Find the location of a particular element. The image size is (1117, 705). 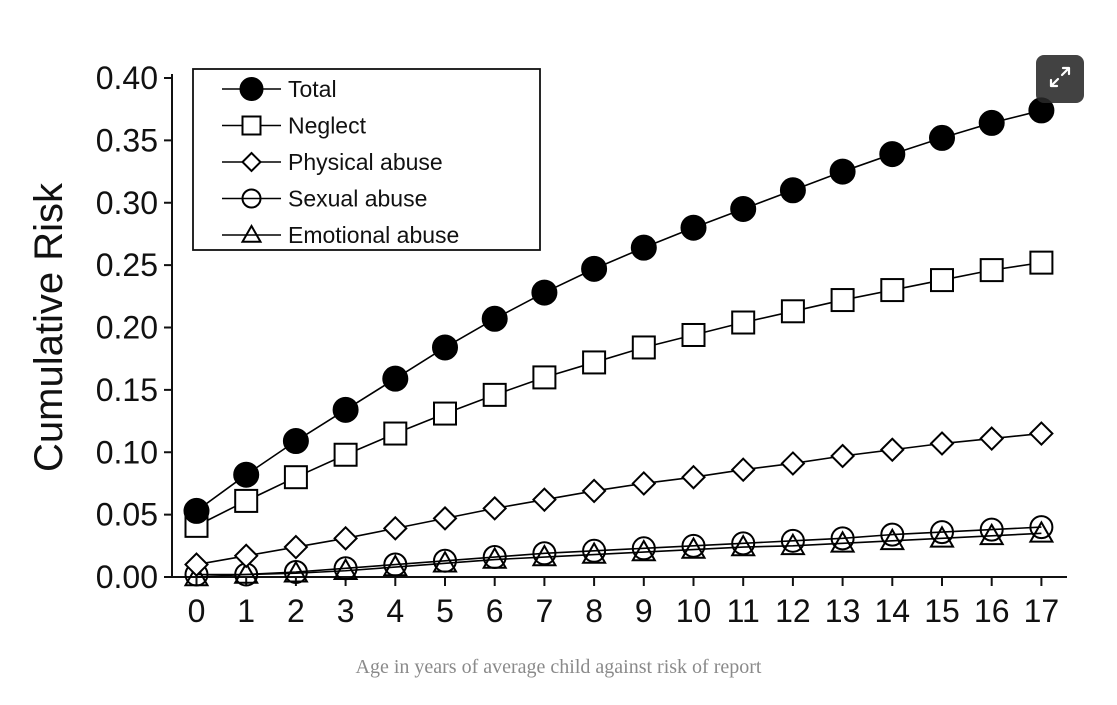

legend-marker-physical-abuse is located at coordinates (251, 162).